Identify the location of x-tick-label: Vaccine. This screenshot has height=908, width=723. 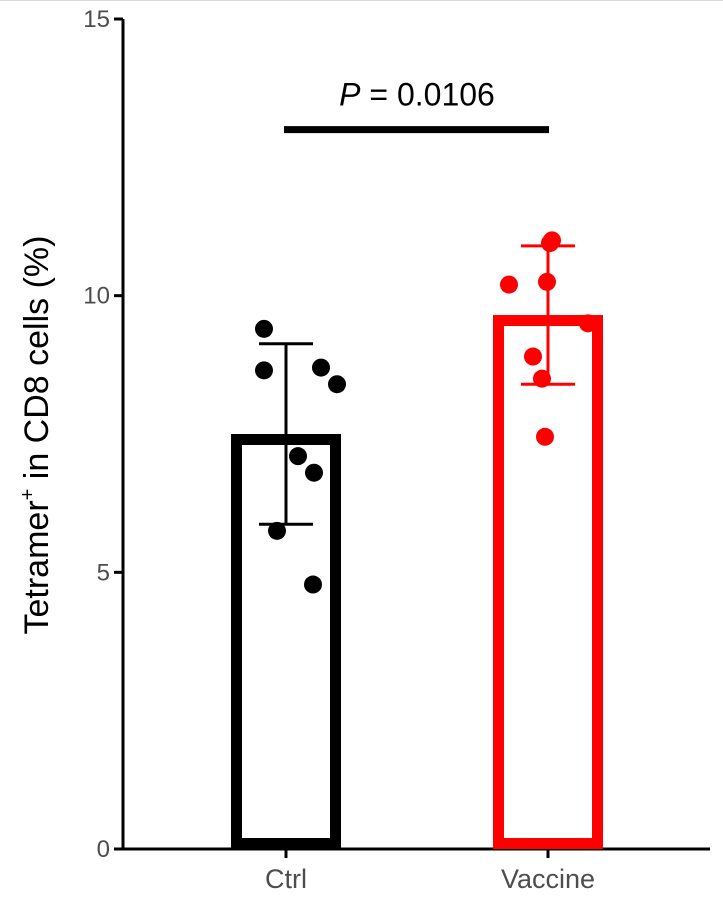
(548, 879).